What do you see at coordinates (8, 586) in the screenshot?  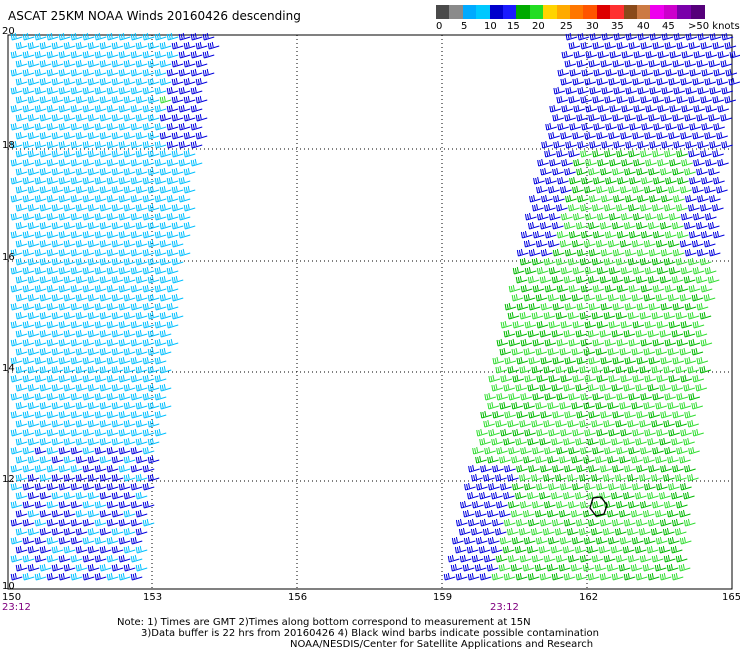 I see `lat-label-10: 10` at bounding box center [8, 586].